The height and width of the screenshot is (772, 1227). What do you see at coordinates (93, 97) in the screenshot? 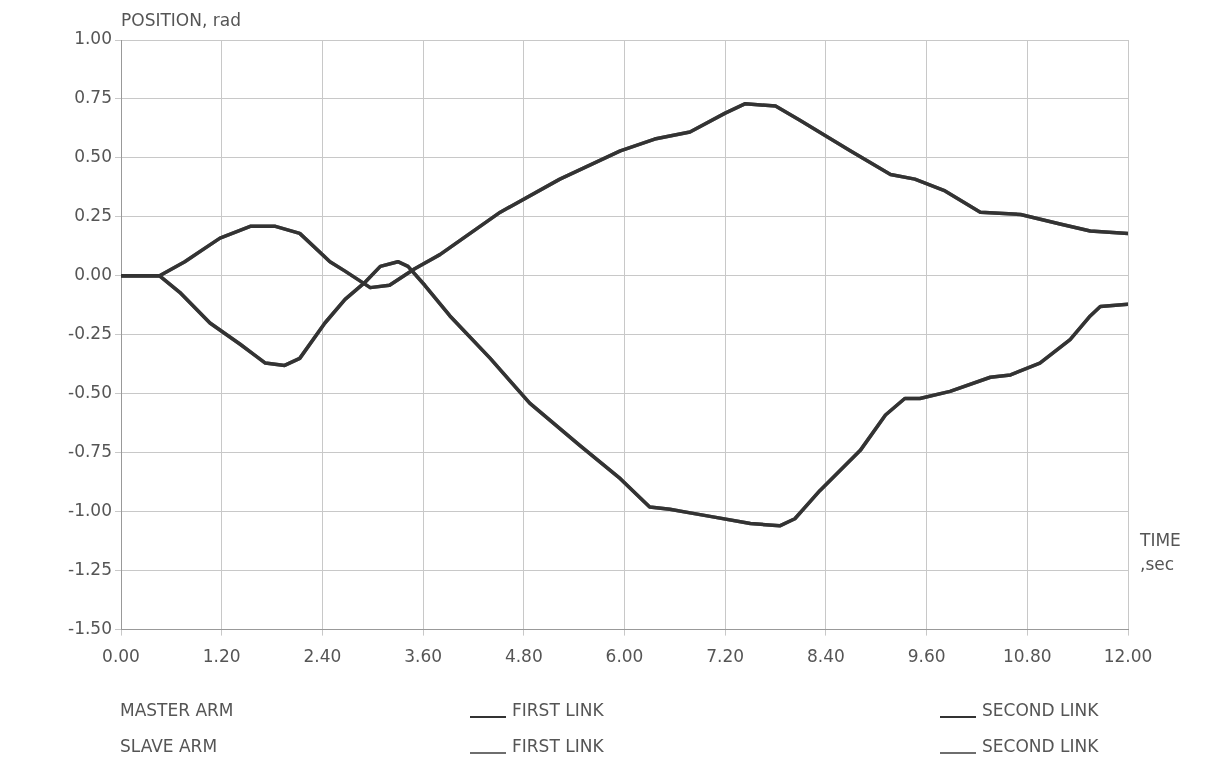
I see `y-tick-label: 0.75` at bounding box center [93, 97].